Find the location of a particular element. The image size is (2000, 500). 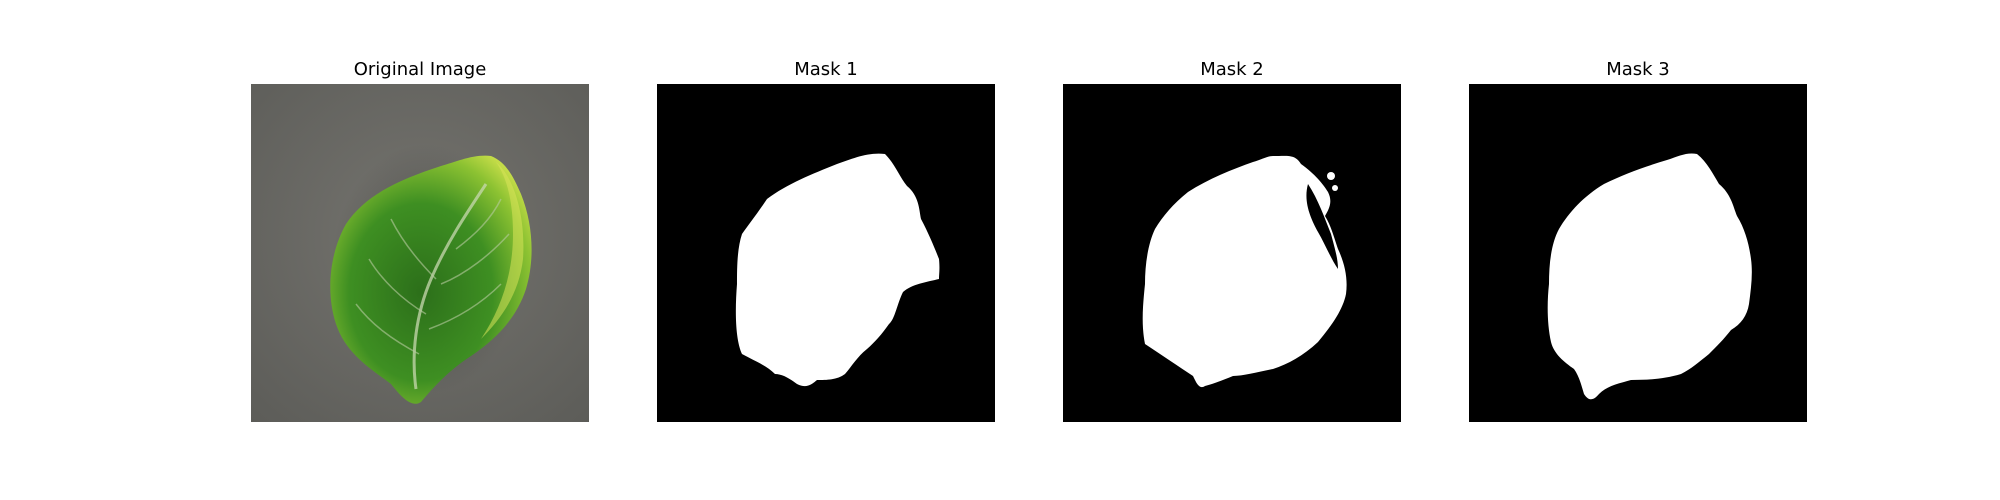

original-image-panel is located at coordinates (420, 253).